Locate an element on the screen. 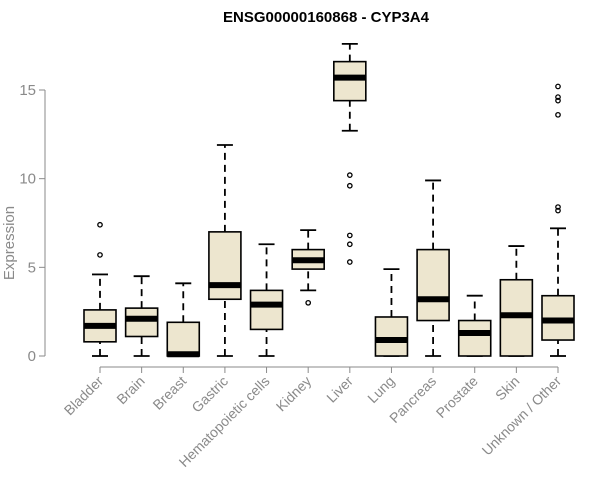  x-tick-label: Skin is located at coordinates (507, 388).